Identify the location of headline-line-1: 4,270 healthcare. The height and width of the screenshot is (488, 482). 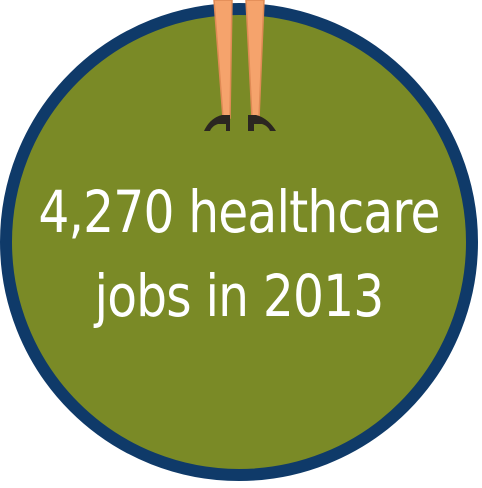
(239, 212).